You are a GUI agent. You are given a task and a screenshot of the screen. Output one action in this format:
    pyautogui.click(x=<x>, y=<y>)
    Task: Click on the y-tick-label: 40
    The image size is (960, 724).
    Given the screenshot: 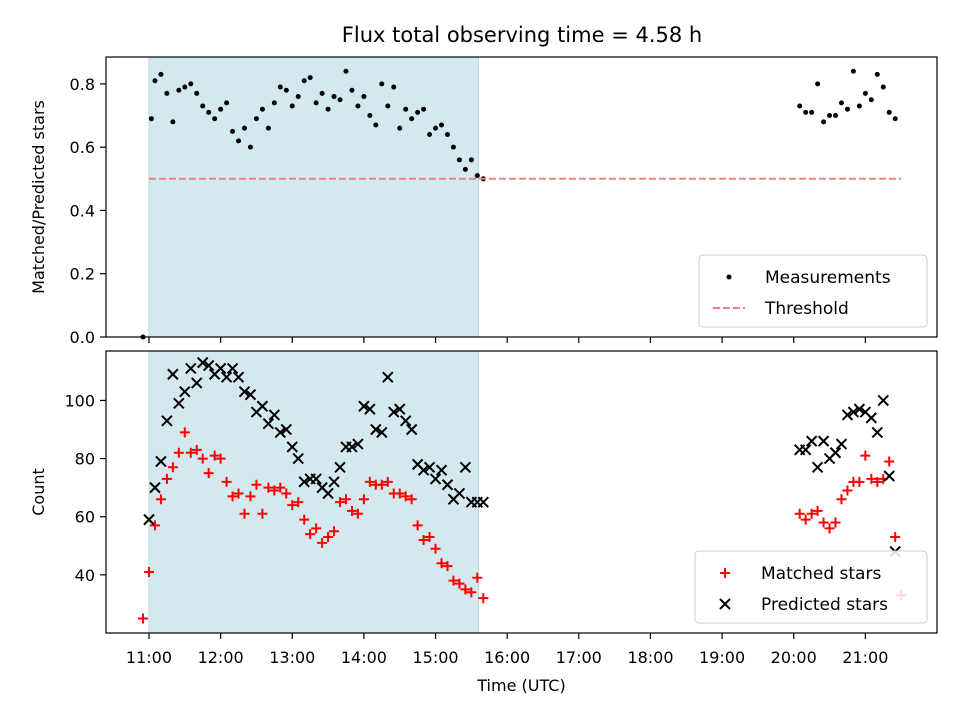 What is the action you would take?
    pyautogui.click(x=85, y=575)
    